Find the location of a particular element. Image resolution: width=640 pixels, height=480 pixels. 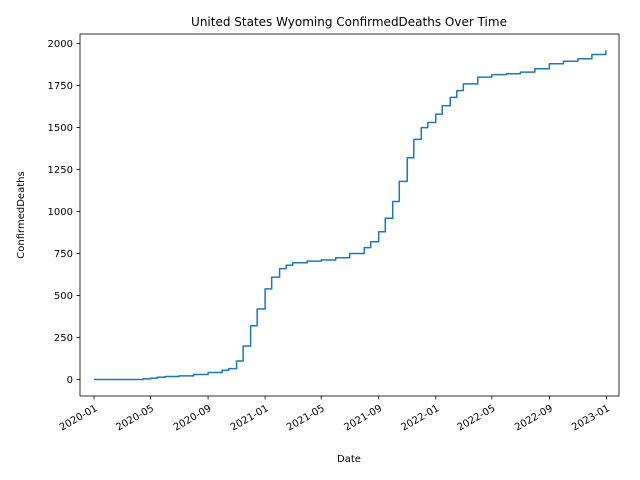

y-tick-label: 500 is located at coordinates (63, 296).